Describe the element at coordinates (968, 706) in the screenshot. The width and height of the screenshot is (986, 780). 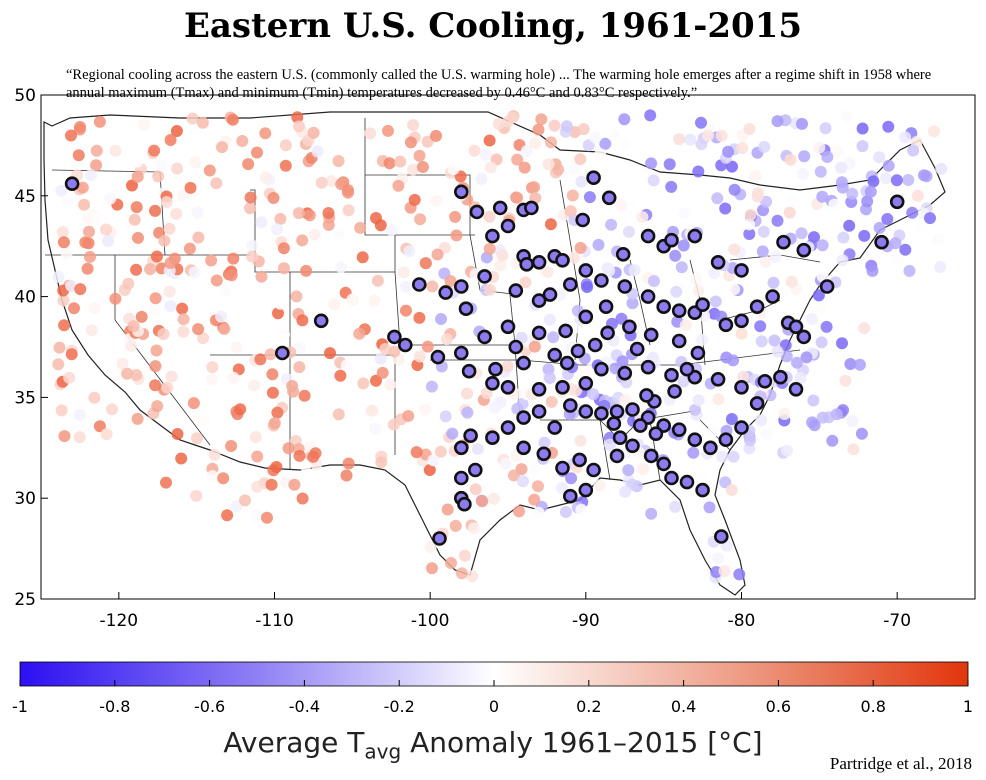
I see `colorbar-tick-label: 1` at that location.